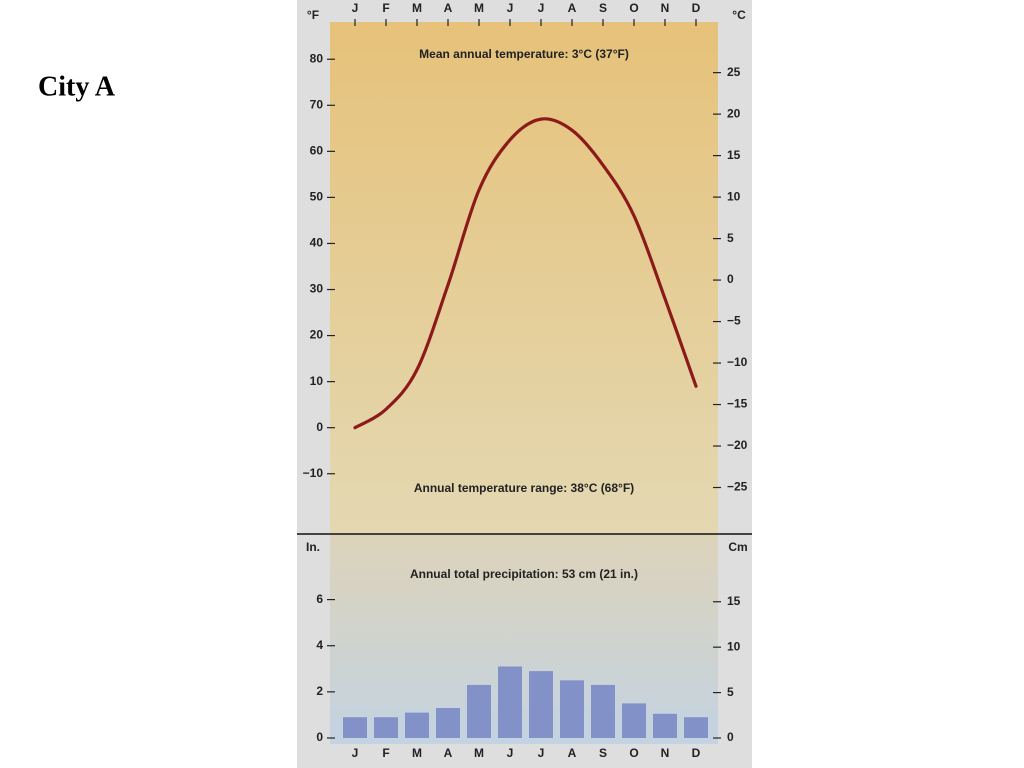 This screenshot has height=768, width=1024. I want to click on y-tick-label: 50, so click(317, 197).